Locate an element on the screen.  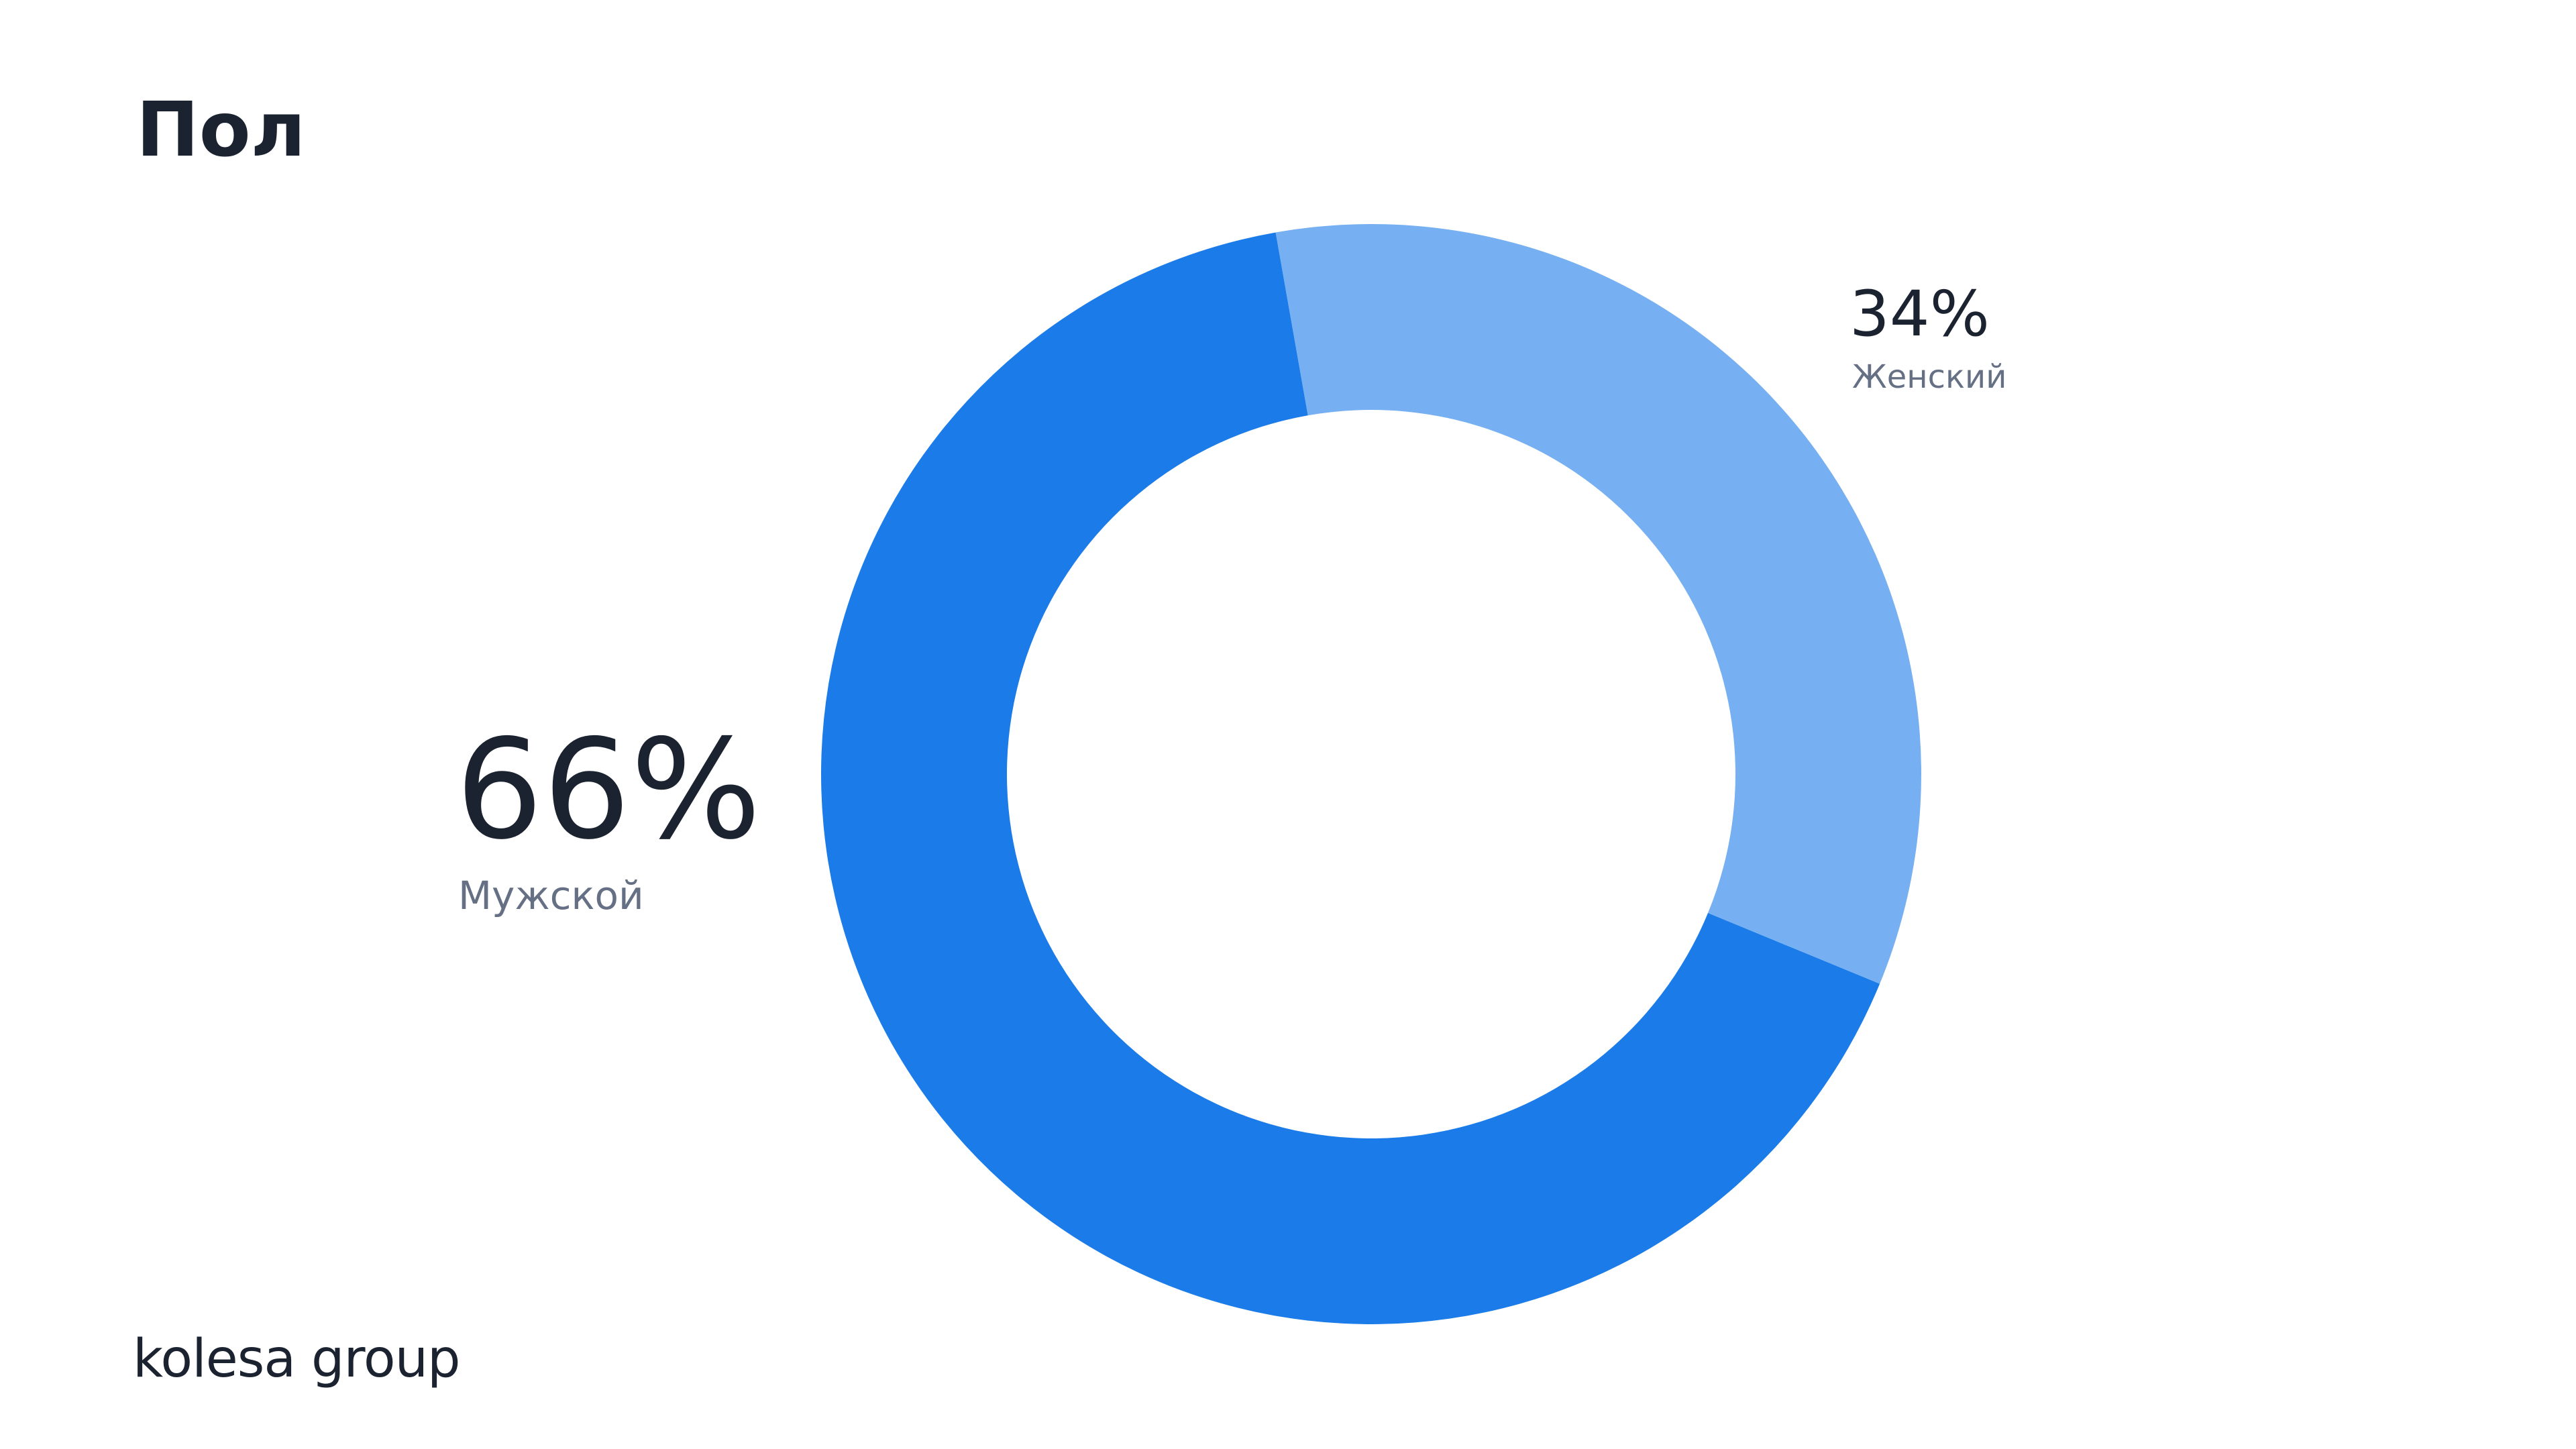
chart-title: Пол is located at coordinates (221, 130).